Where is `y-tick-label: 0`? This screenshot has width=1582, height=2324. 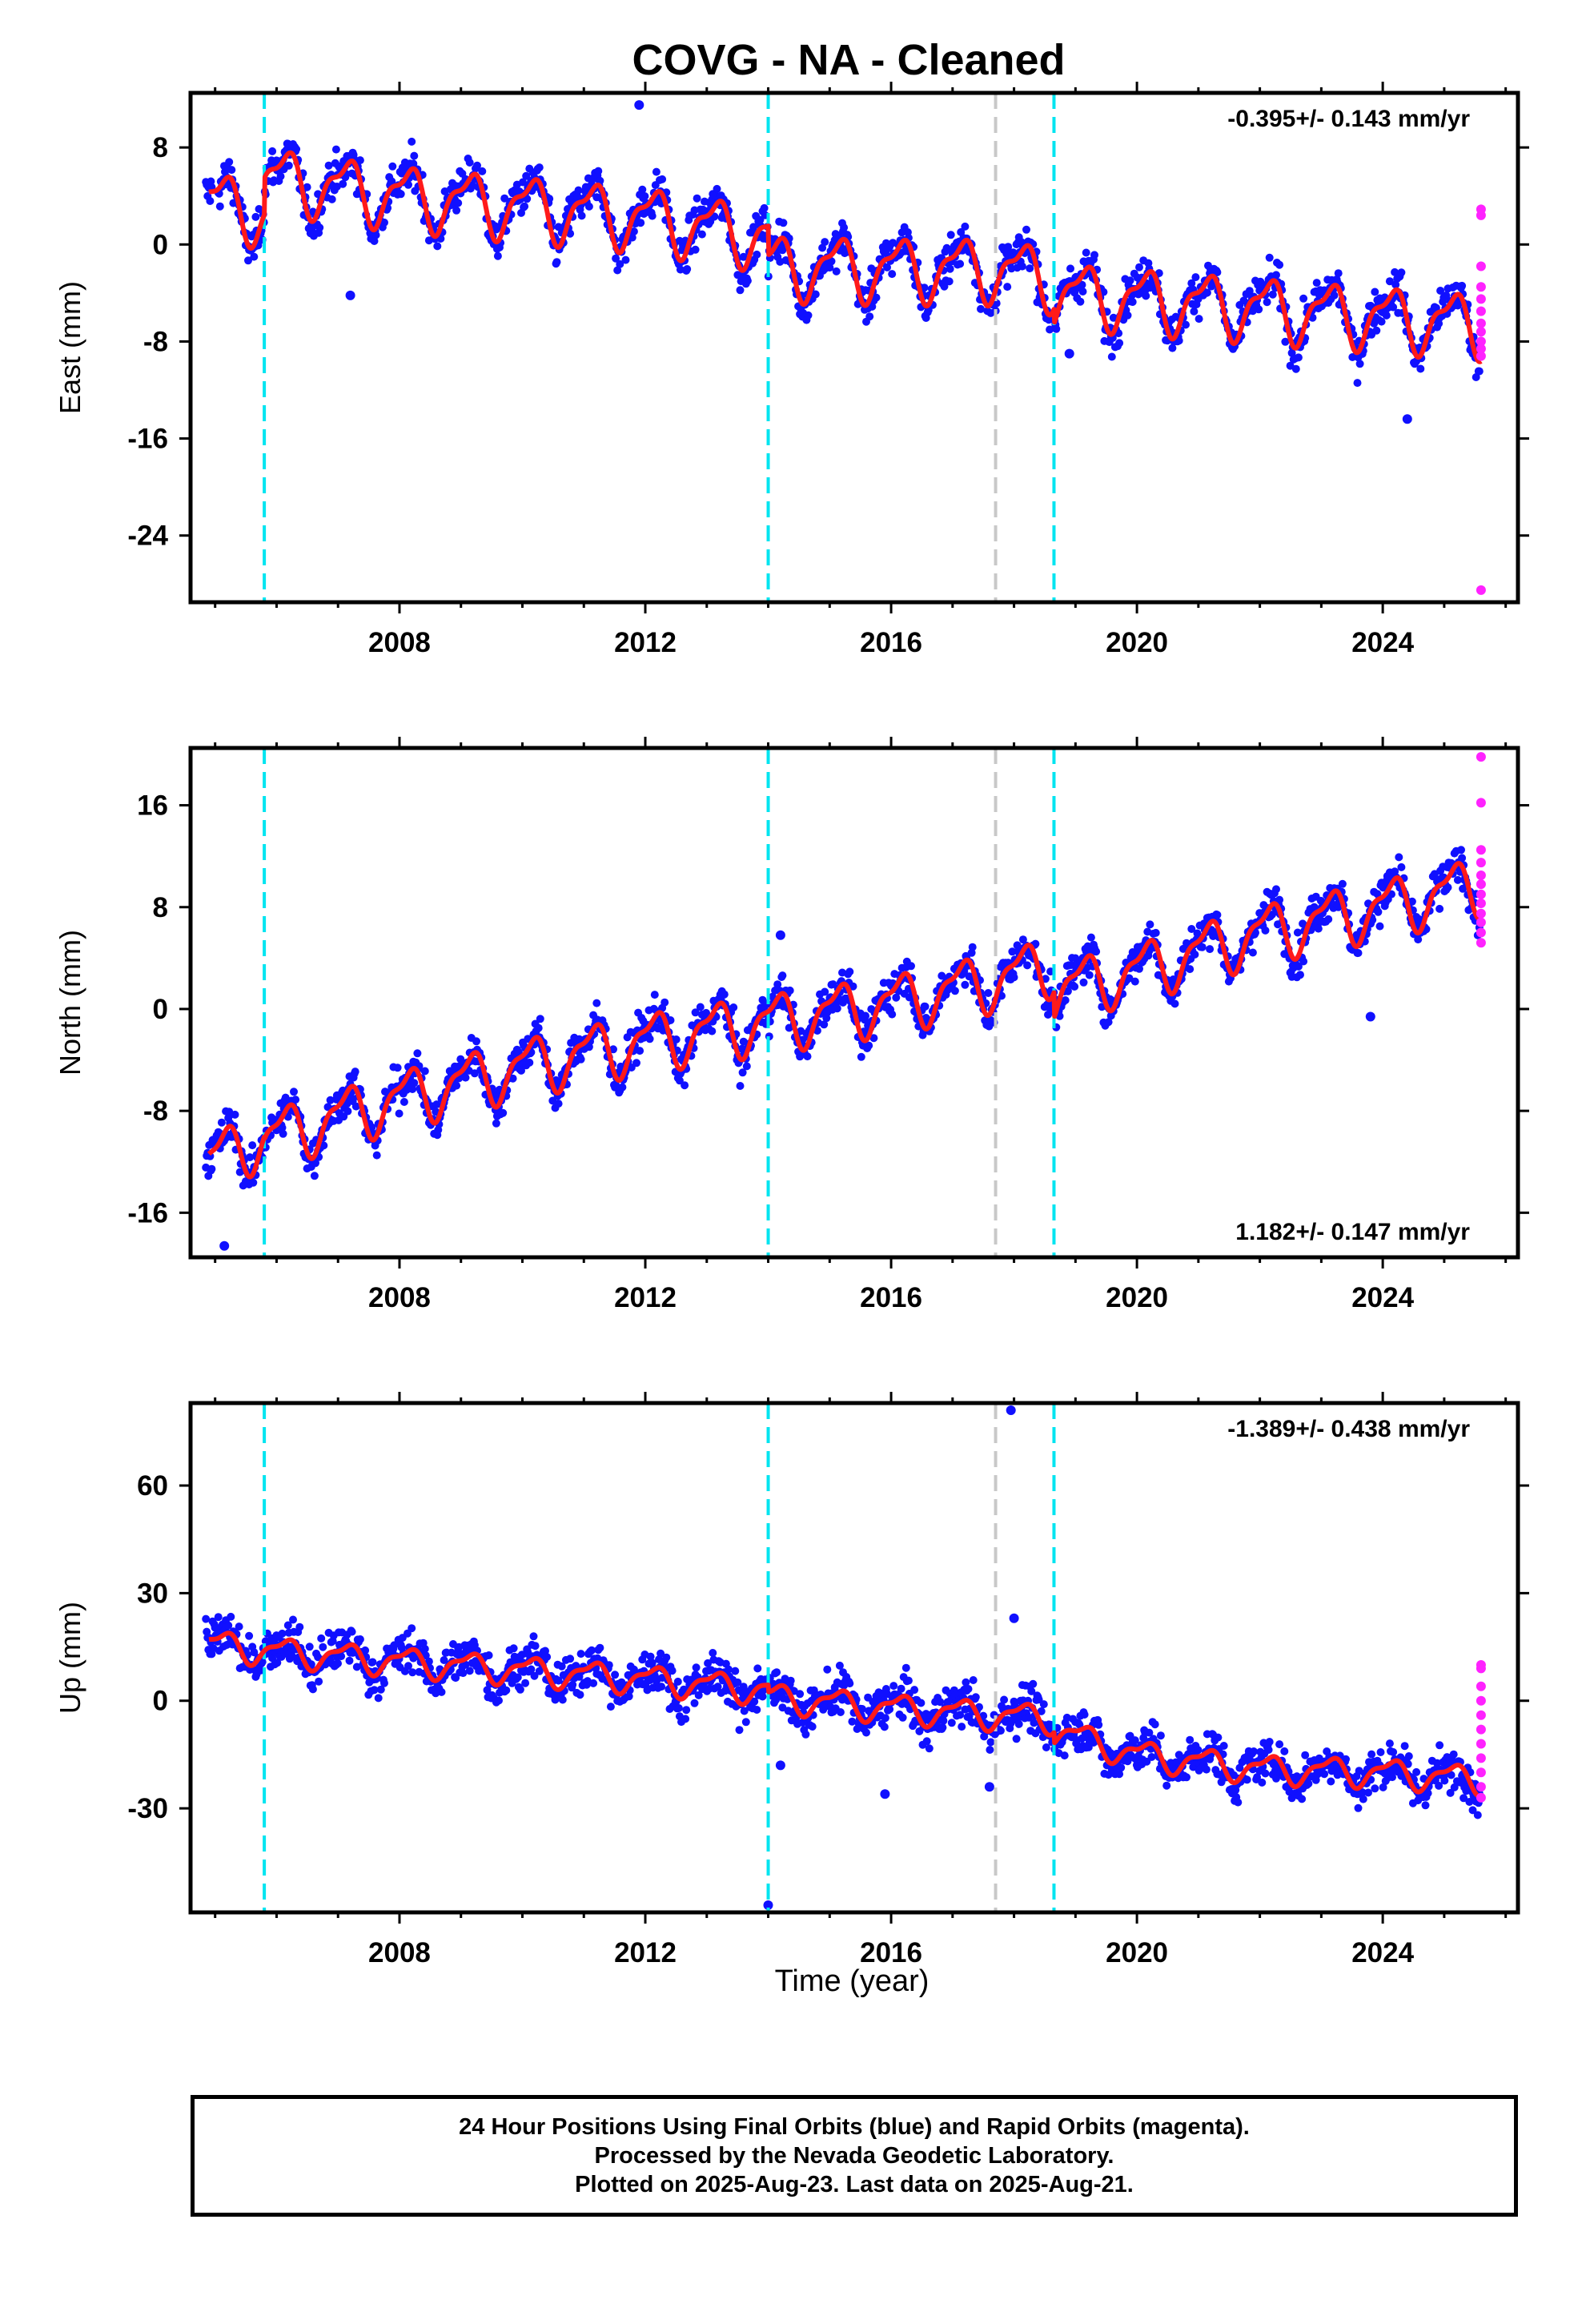 y-tick-label: 0 is located at coordinates (161, 1009).